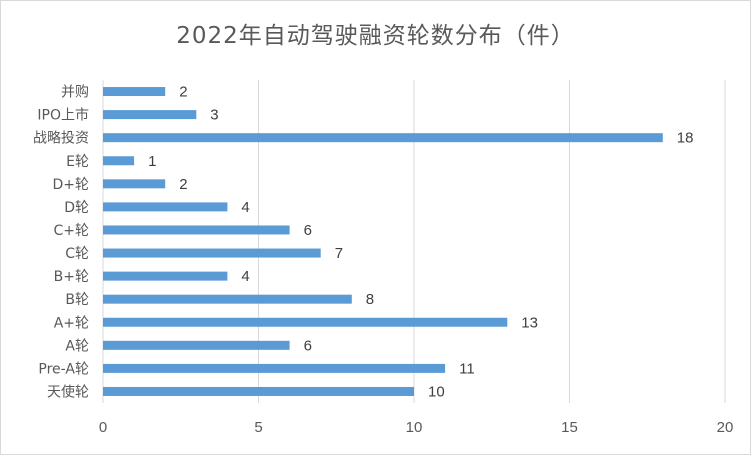 This screenshot has width=751, height=455. What do you see at coordinates (71, 323) in the screenshot?
I see `category-label: A+轮` at bounding box center [71, 323].